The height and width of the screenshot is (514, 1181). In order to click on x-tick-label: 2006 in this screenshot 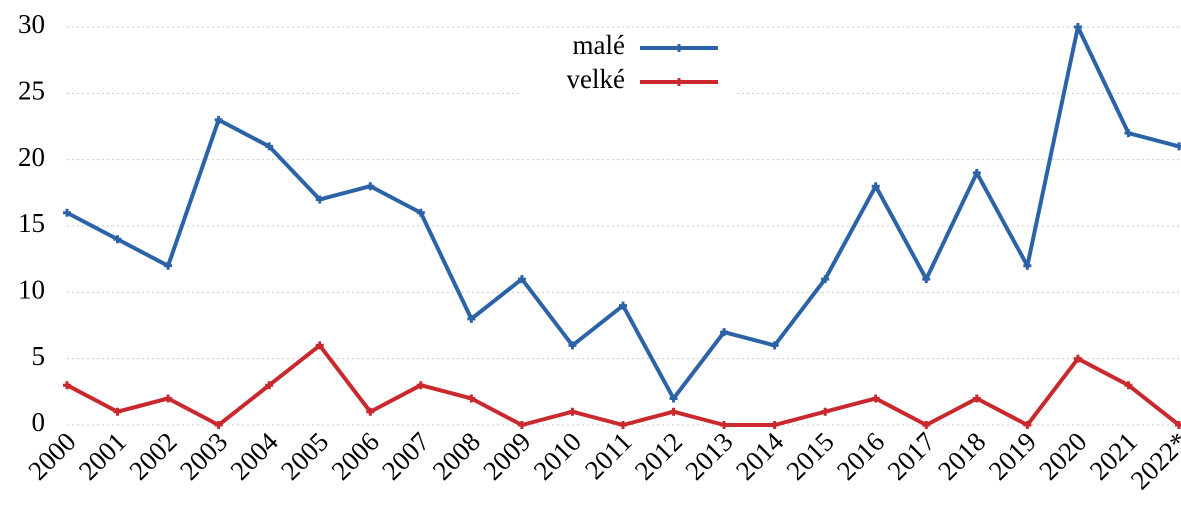, I will do `click(355, 455)`.